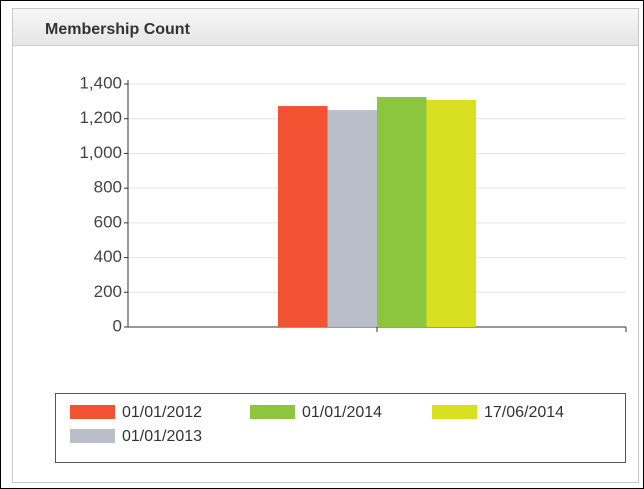 This screenshot has height=489, width=644. What do you see at coordinates (108, 187) in the screenshot?
I see `y-tick-label: 800` at bounding box center [108, 187].